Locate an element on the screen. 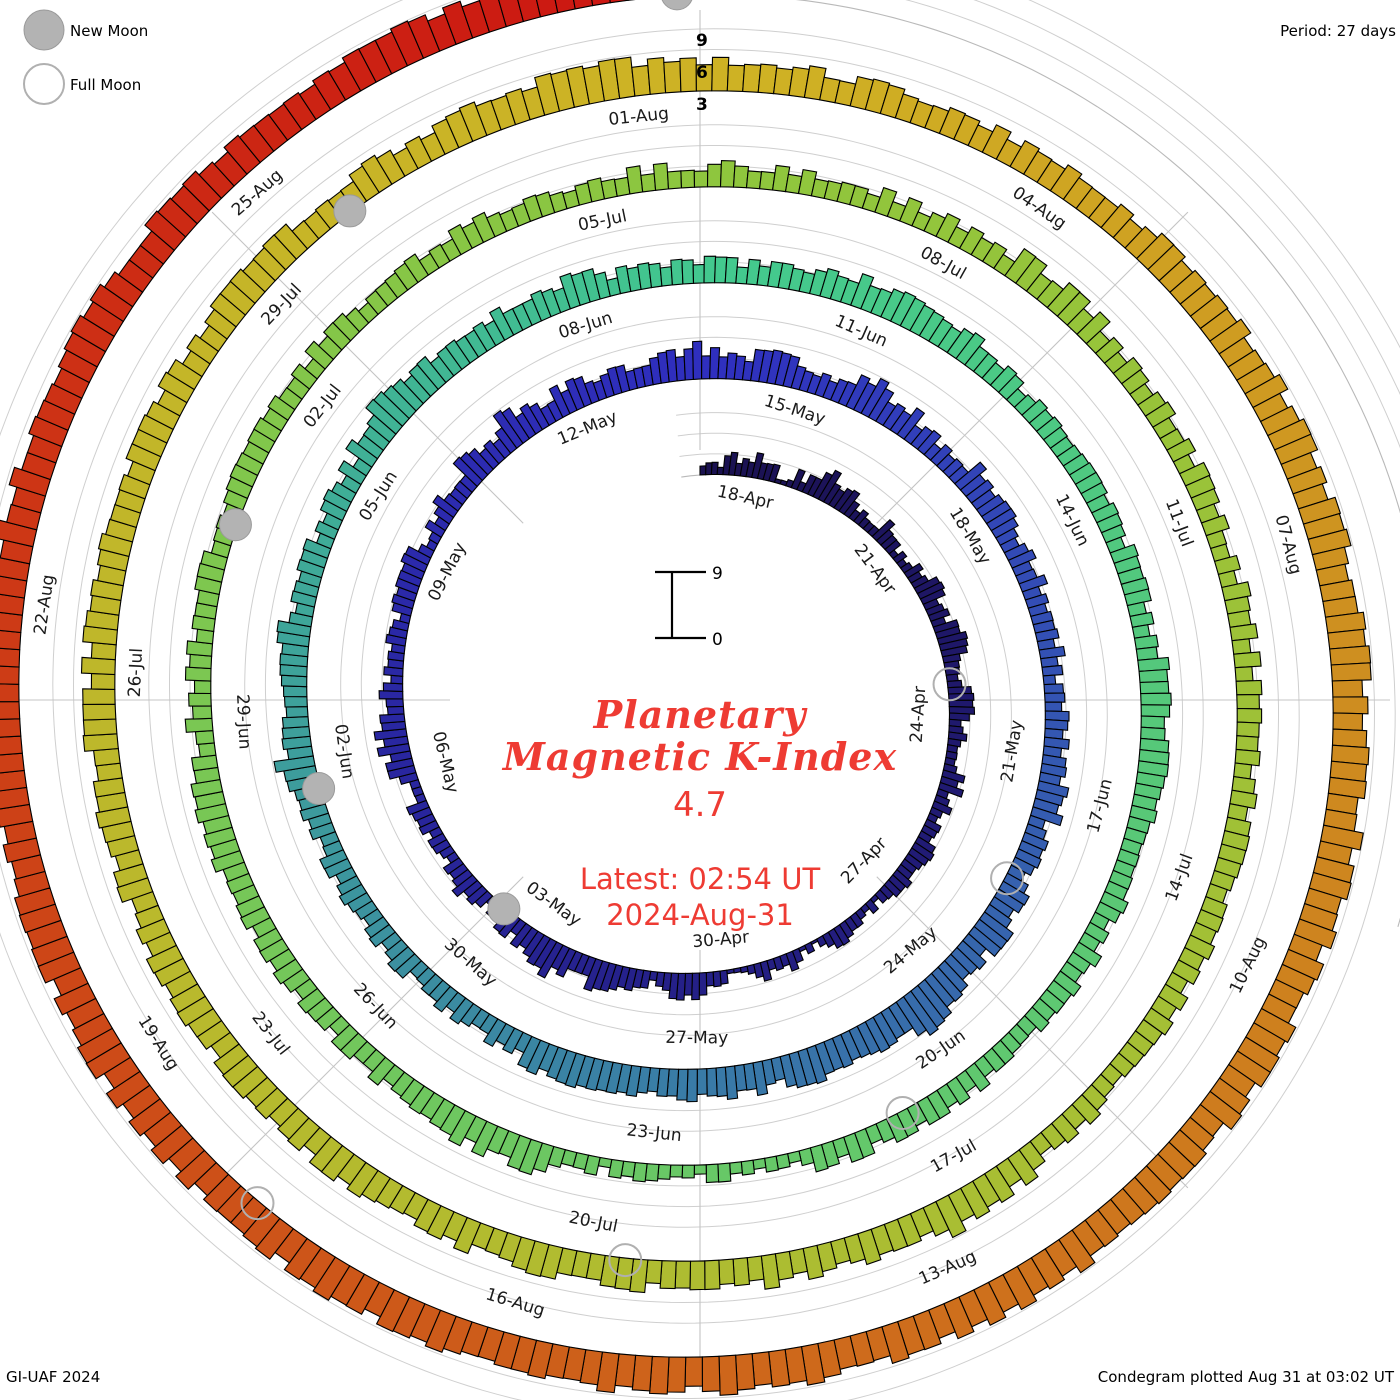 The height and width of the screenshot is (1400, 1400). date-label-group: 24-Apr is located at coordinates (919, 715).